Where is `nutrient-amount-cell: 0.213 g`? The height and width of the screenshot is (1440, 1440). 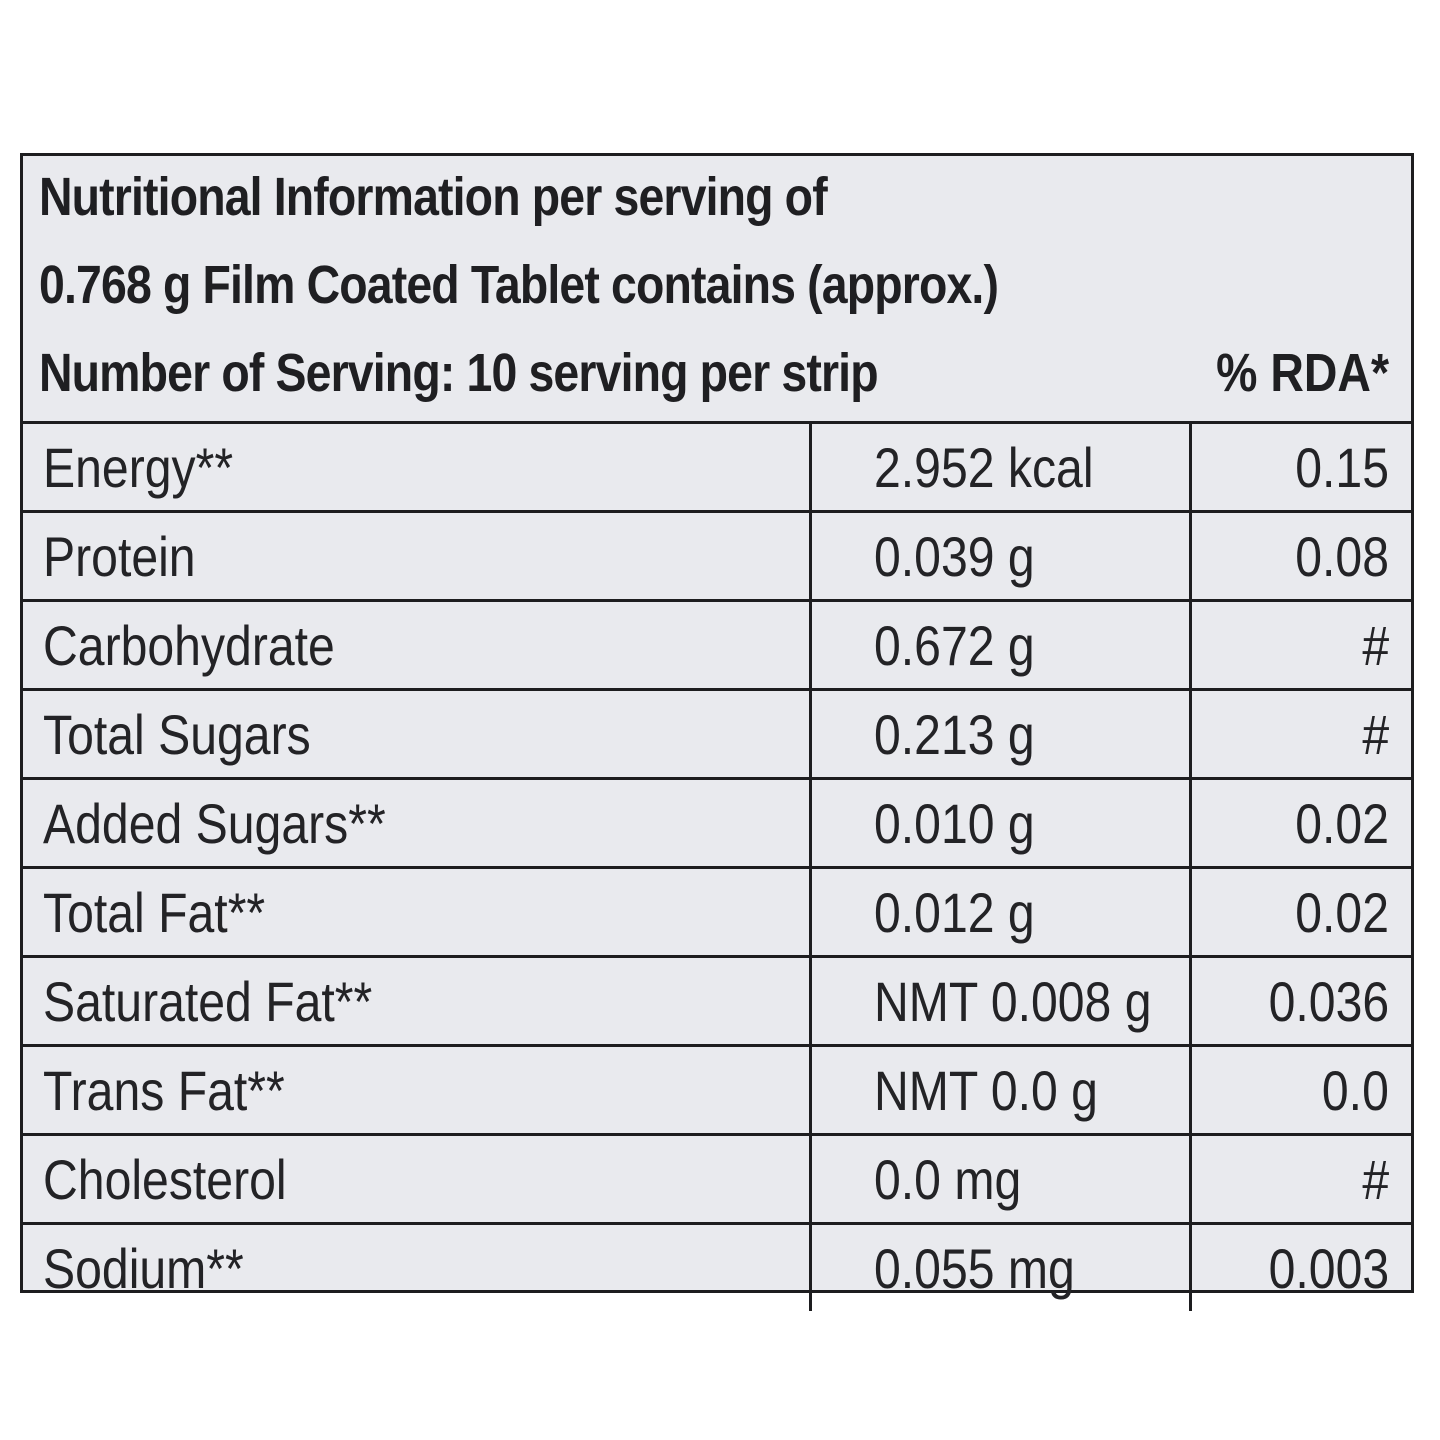
nutrient-amount-cell: 0.213 g is located at coordinates (1001, 734).